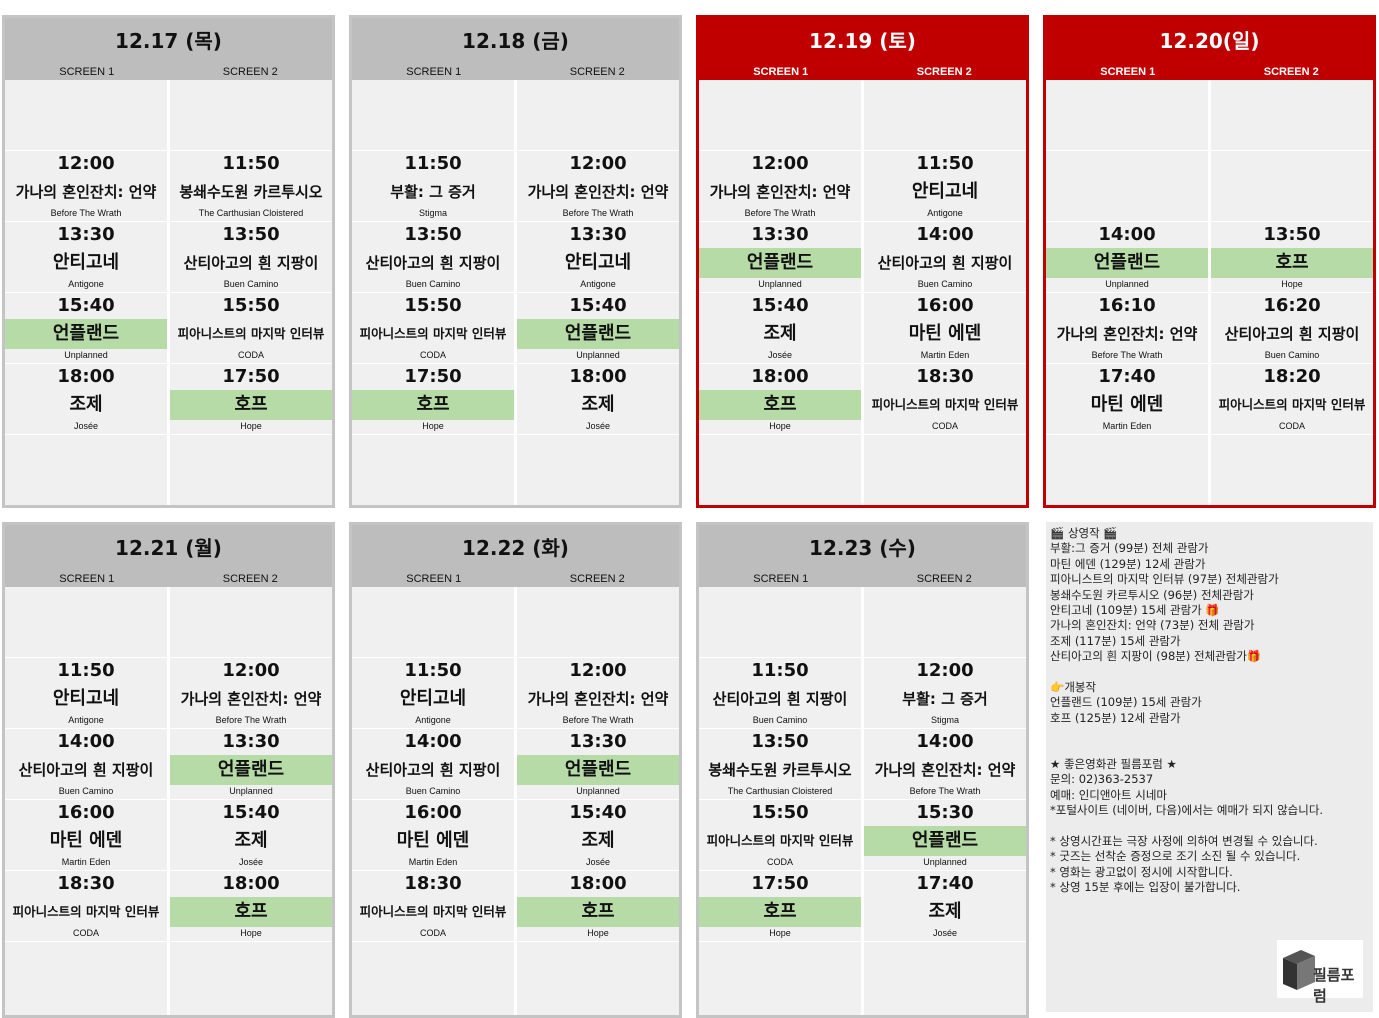 This screenshot has width=1379, height=1018. What do you see at coordinates (598, 862) in the screenshot?
I see `movie-original-title: Josée` at bounding box center [598, 862].